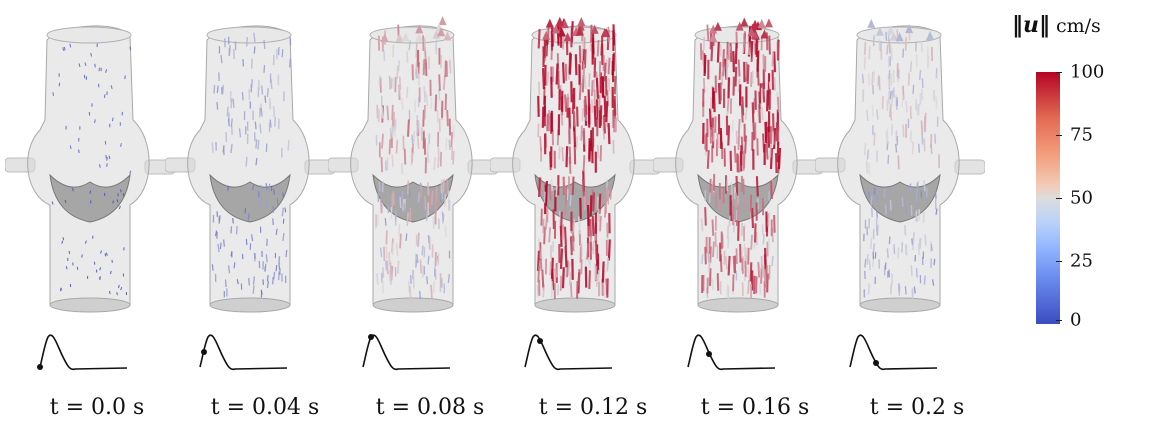  Describe the element at coordinates (1081, 198) in the screenshot. I see `colorbar-tick-label: 50` at that location.